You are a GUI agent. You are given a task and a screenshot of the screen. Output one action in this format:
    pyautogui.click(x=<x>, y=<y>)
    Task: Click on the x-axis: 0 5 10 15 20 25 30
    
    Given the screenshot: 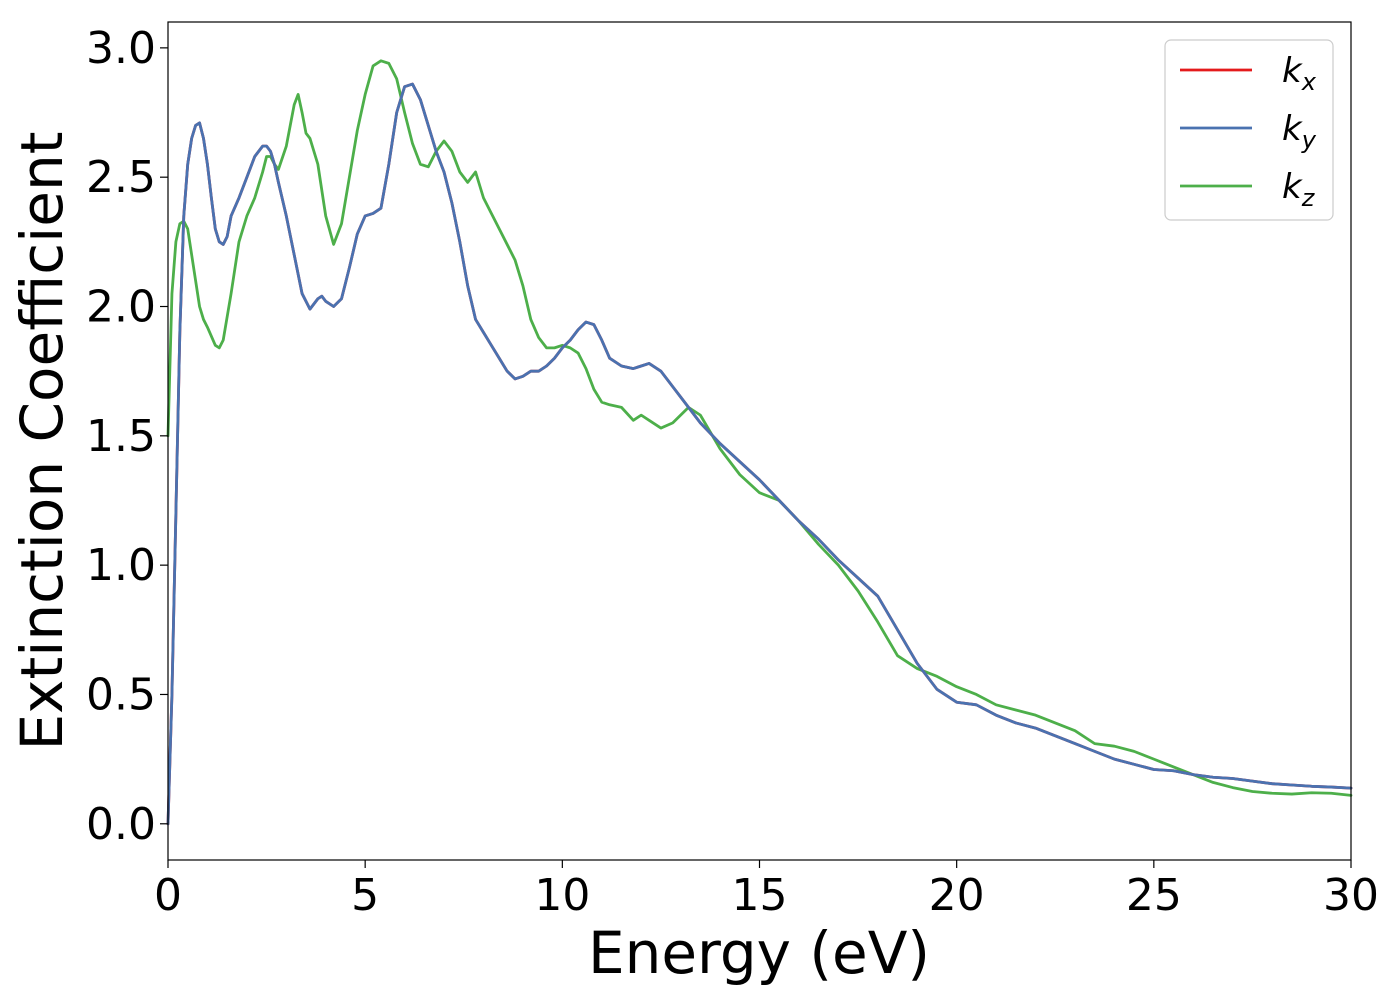 What is the action you would take?
    pyautogui.click(x=766, y=890)
    